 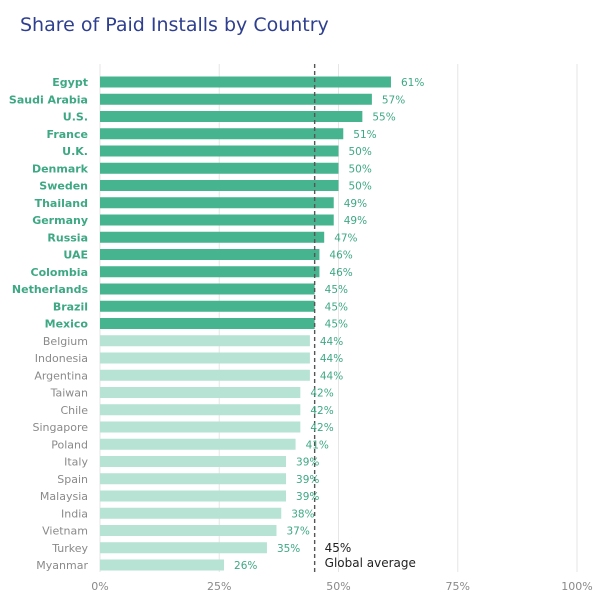 What do you see at coordinates (74, 410) in the screenshot?
I see `category-label: Chile` at bounding box center [74, 410].